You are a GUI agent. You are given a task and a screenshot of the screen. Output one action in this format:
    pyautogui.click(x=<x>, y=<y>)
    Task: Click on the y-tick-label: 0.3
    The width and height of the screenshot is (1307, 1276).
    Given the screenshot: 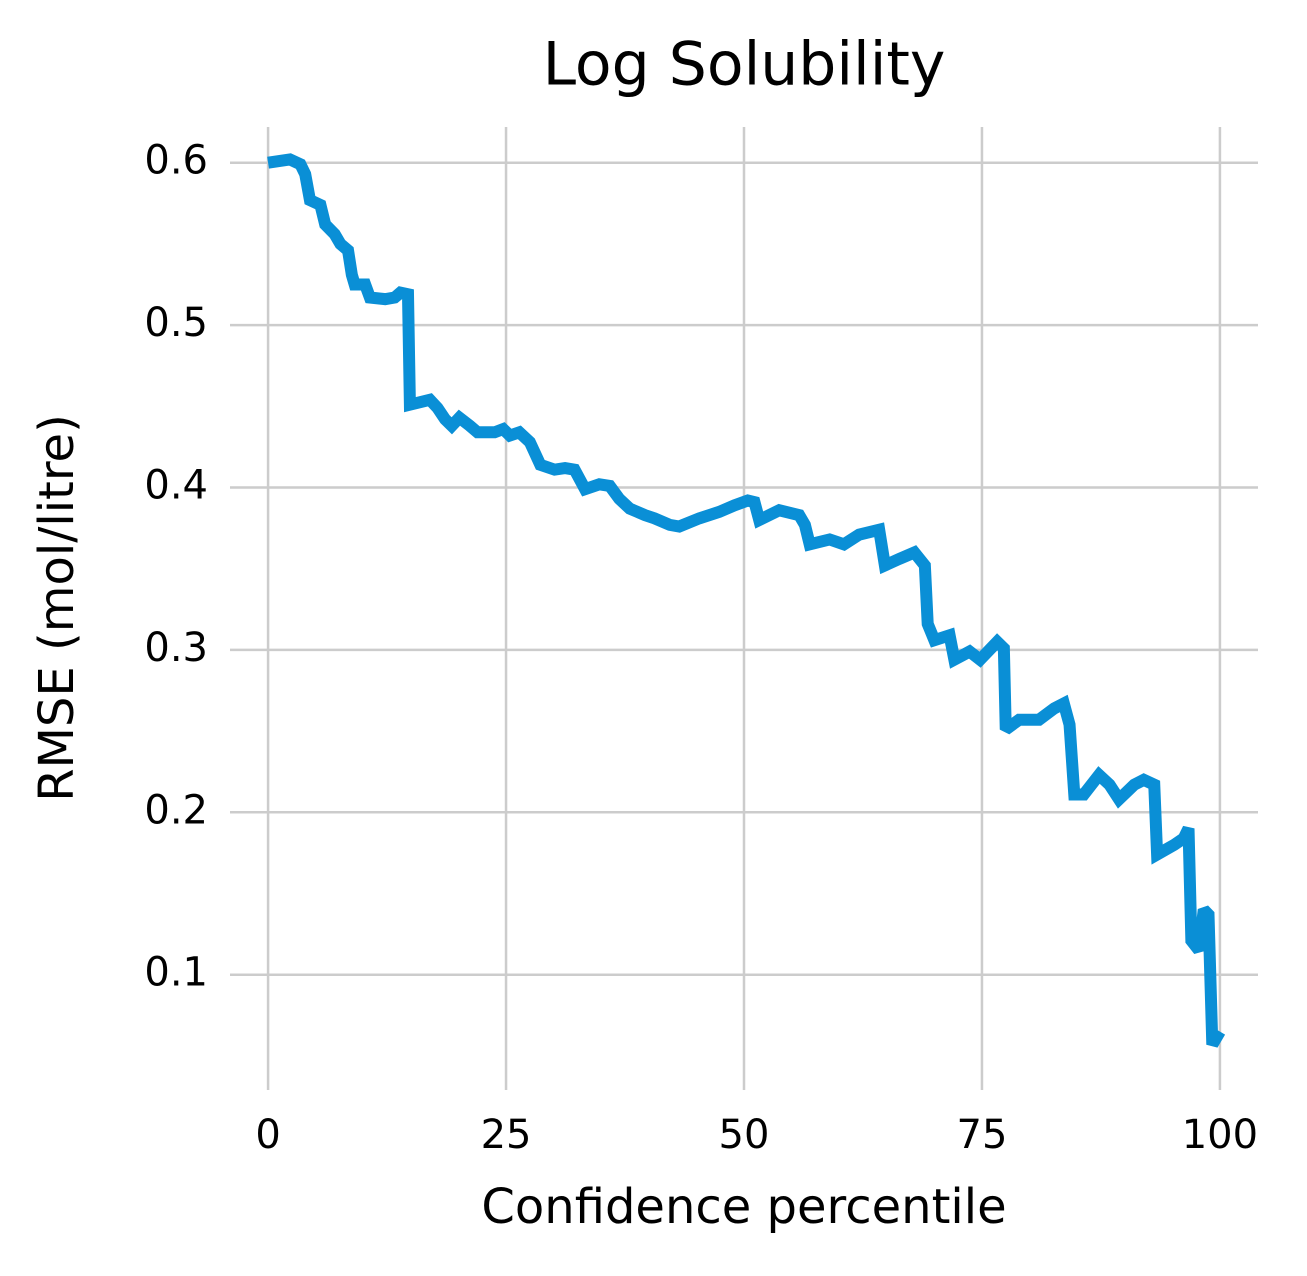 What is the action you would take?
    pyautogui.click(x=176, y=648)
    